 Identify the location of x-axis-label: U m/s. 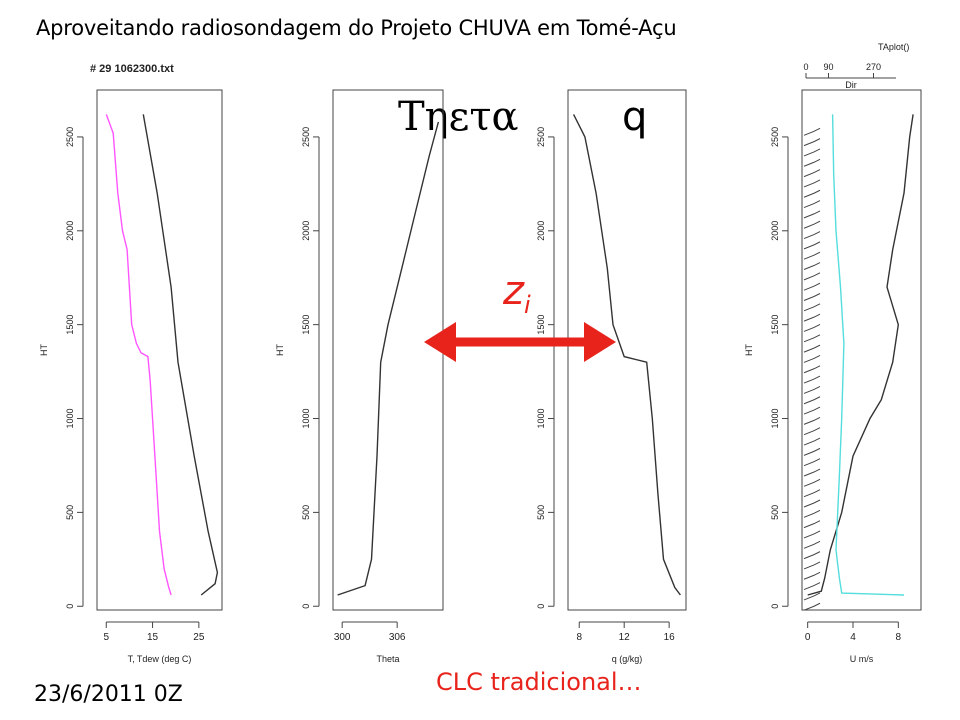
(862, 659).